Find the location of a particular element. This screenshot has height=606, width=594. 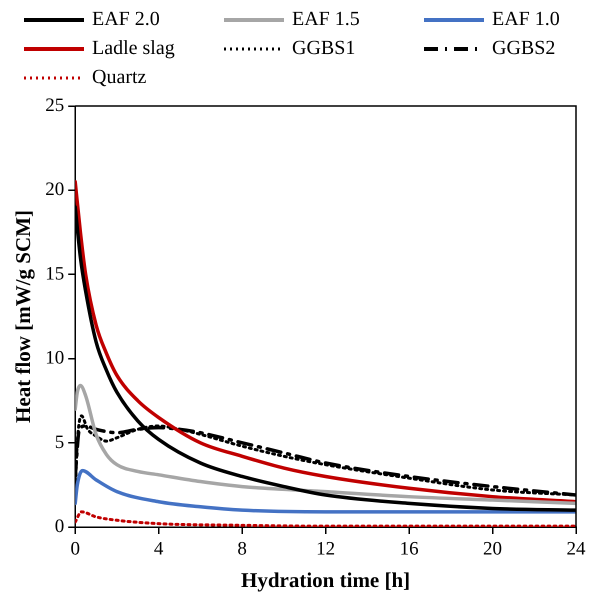

x-tick-label: 8 is located at coordinates (242, 549).